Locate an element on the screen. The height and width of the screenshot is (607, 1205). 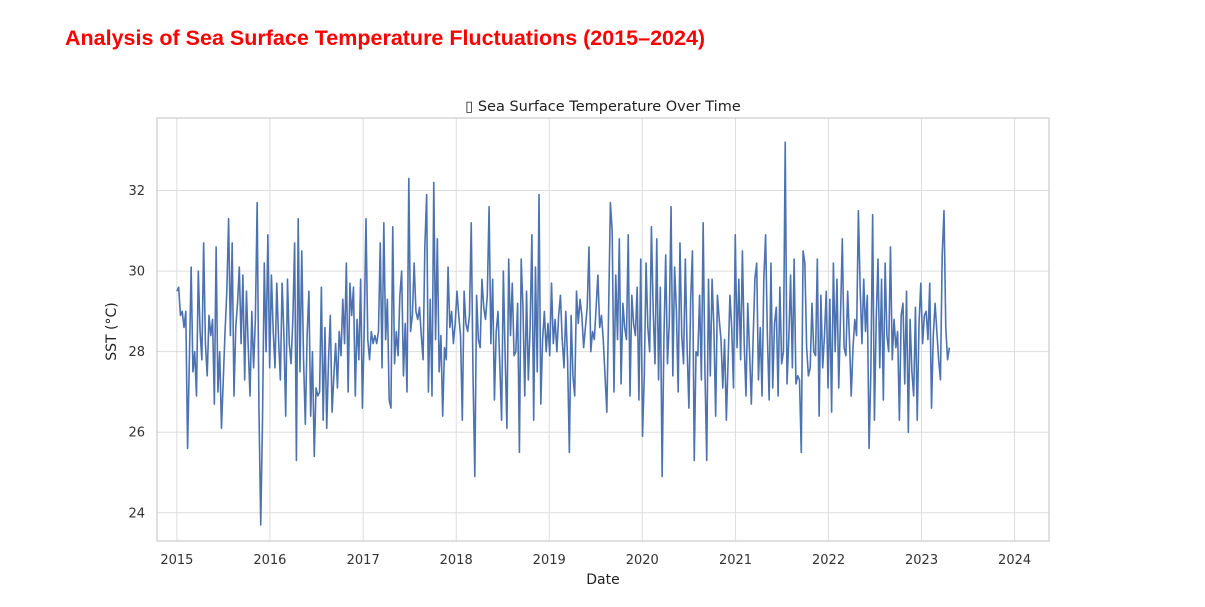
x-tick-label: 2015 is located at coordinates (176, 560).